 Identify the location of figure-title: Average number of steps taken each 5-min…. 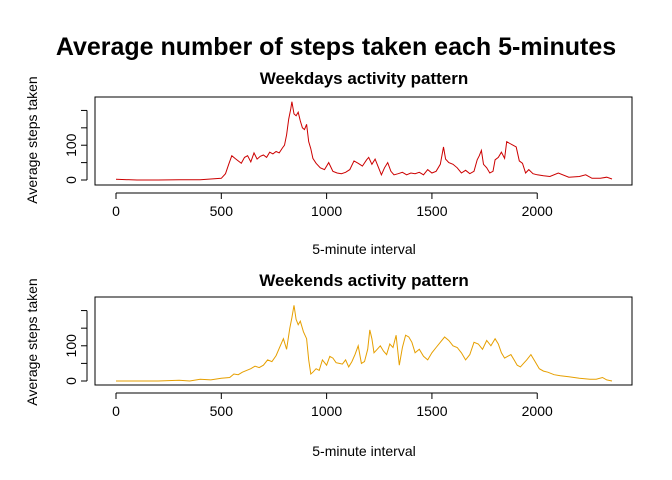
(336, 47).